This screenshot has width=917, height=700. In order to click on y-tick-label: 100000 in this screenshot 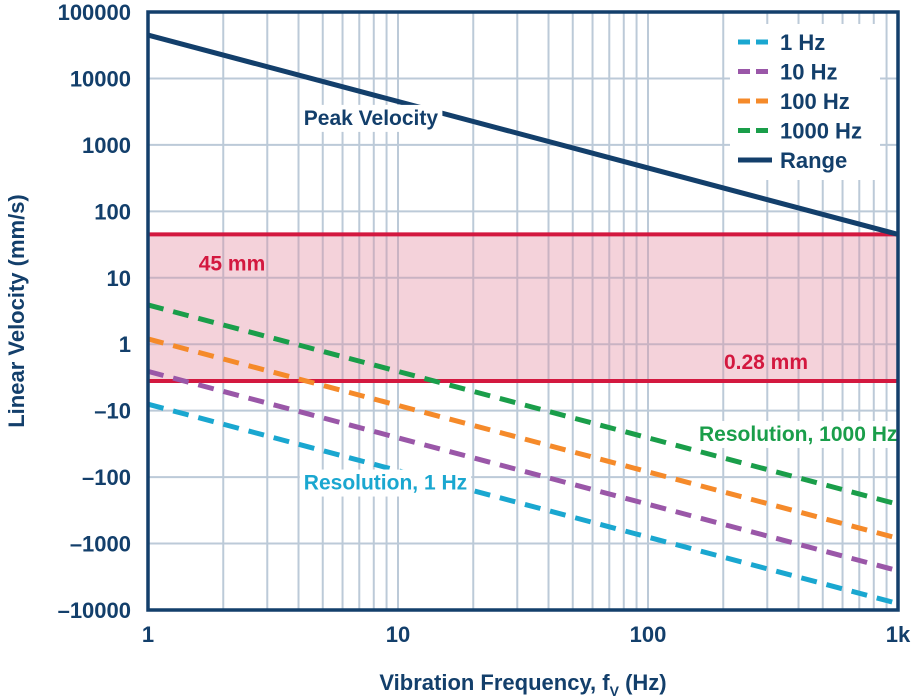, I will do `click(94, 12)`.